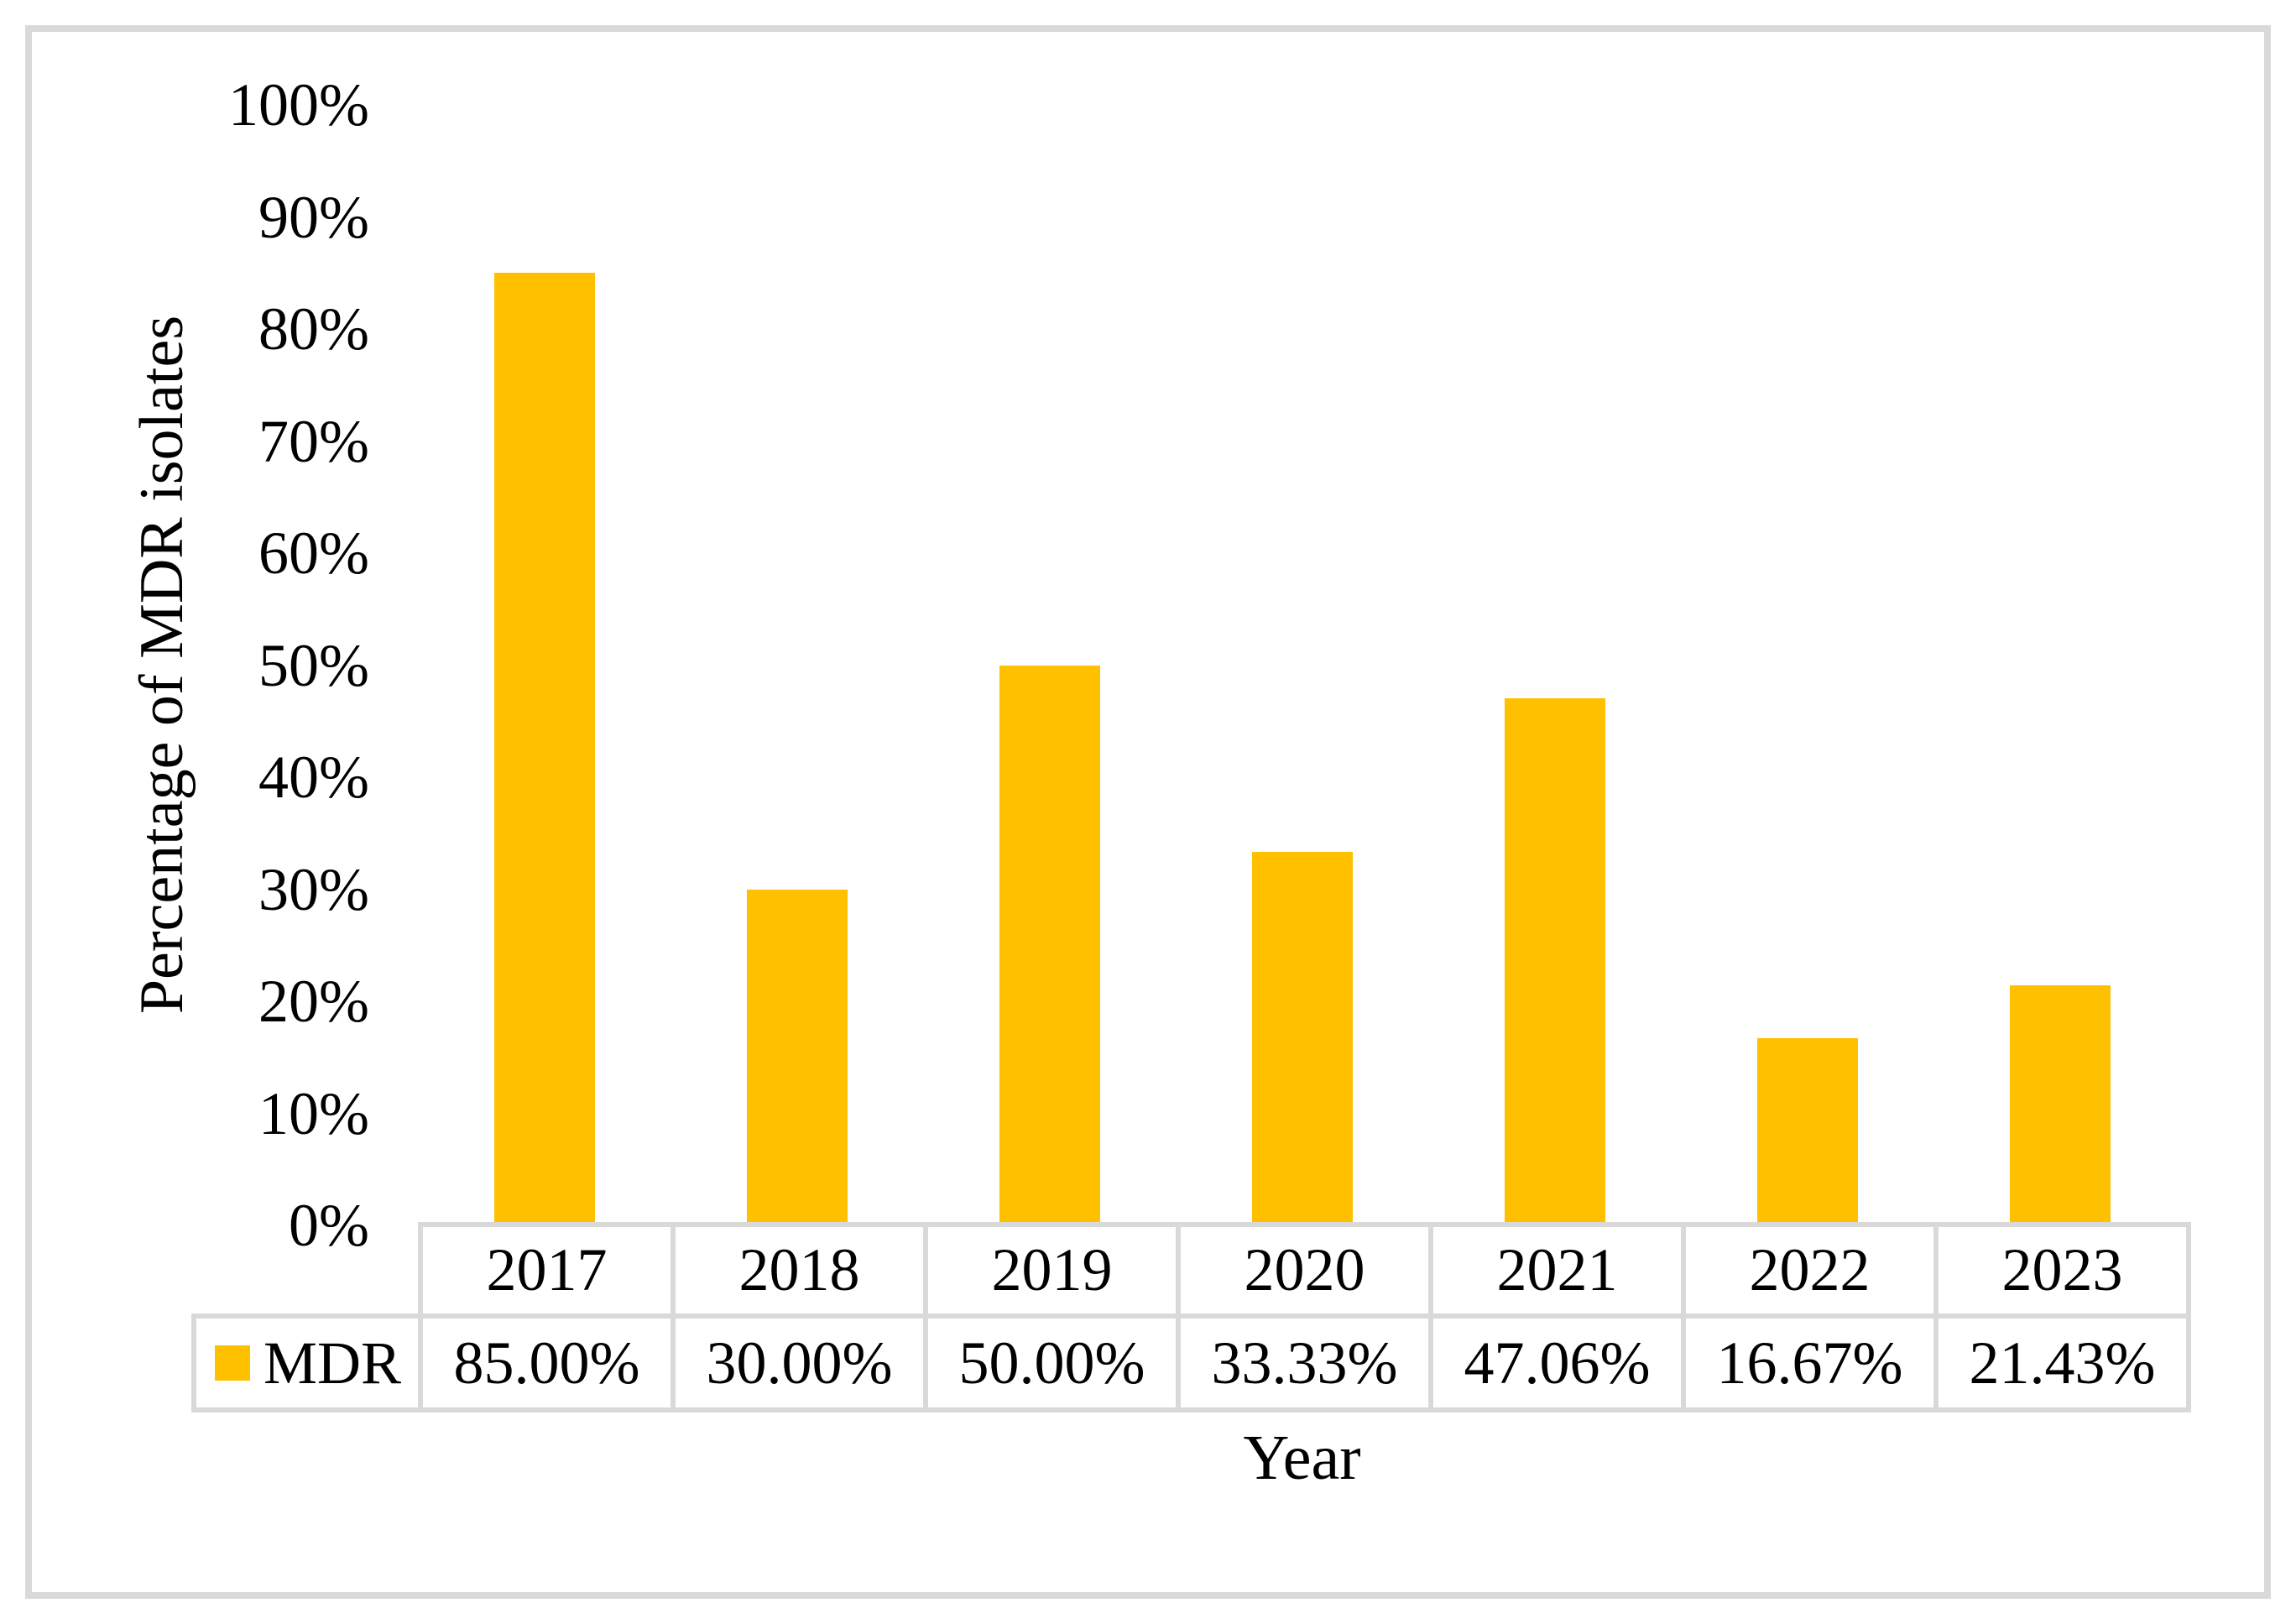 The width and height of the screenshot is (2296, 1624). Describe the element at coordinates (313, 217) in the screenshot. I see `y-tick-label: 90%` at that location.